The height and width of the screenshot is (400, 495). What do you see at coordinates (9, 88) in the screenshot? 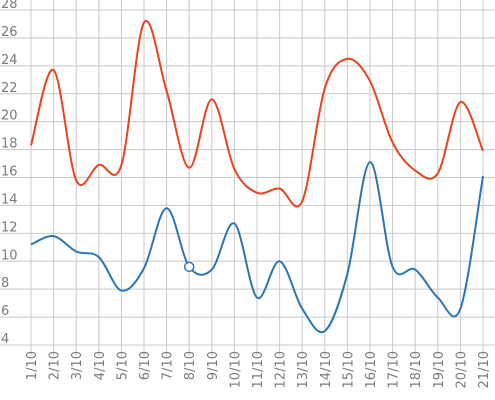
I see `y-tick-label: 22` at bounding box center [9, 88].